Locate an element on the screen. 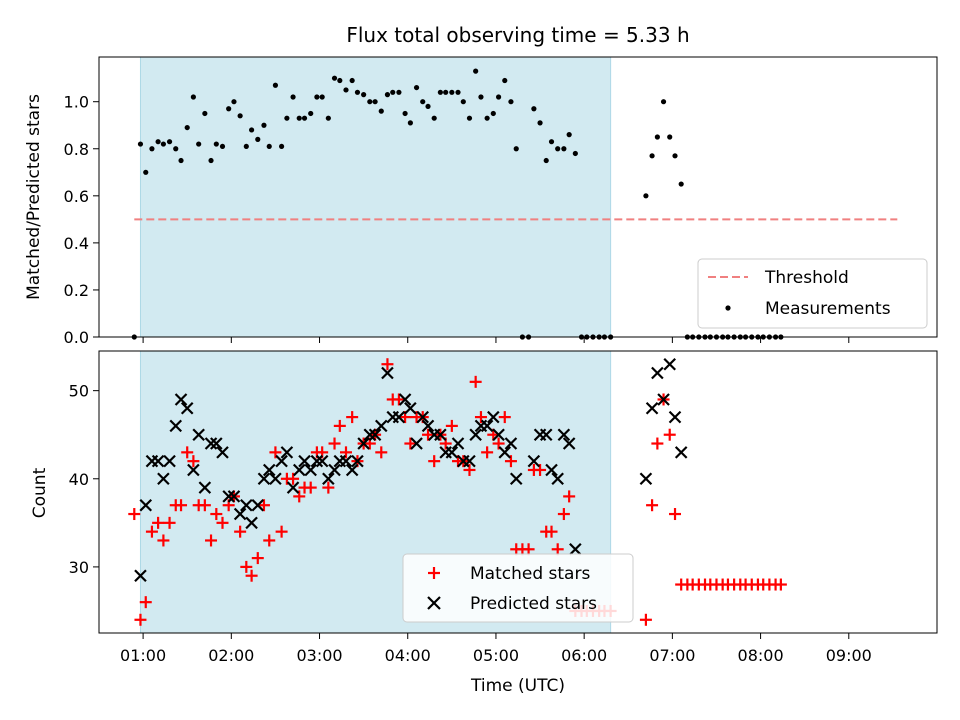  legend-threshold-label: Threshold is located at coordinates (806, 278).